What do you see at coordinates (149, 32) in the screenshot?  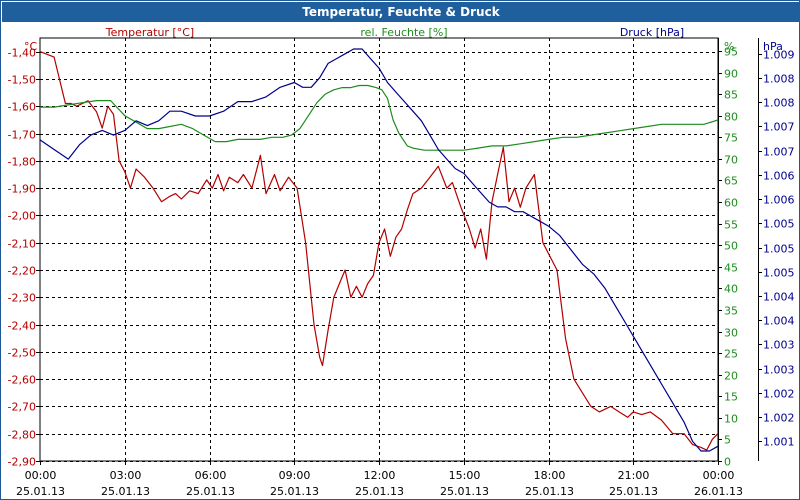 I see `legend-entry: Temperatur [°C]` at bounding box center [149, 32].